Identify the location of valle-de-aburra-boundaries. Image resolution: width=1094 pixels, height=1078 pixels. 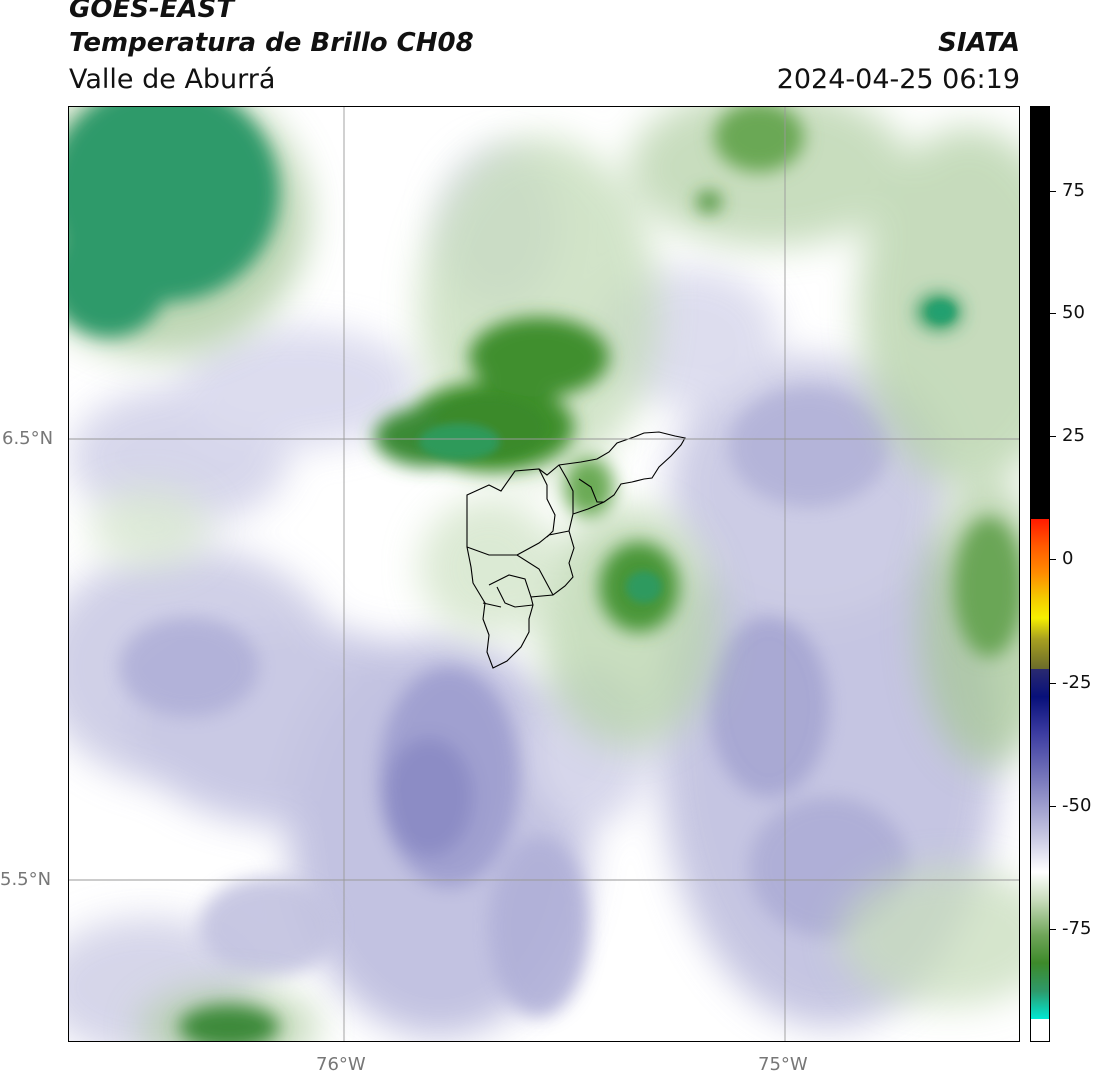
(576, 550).